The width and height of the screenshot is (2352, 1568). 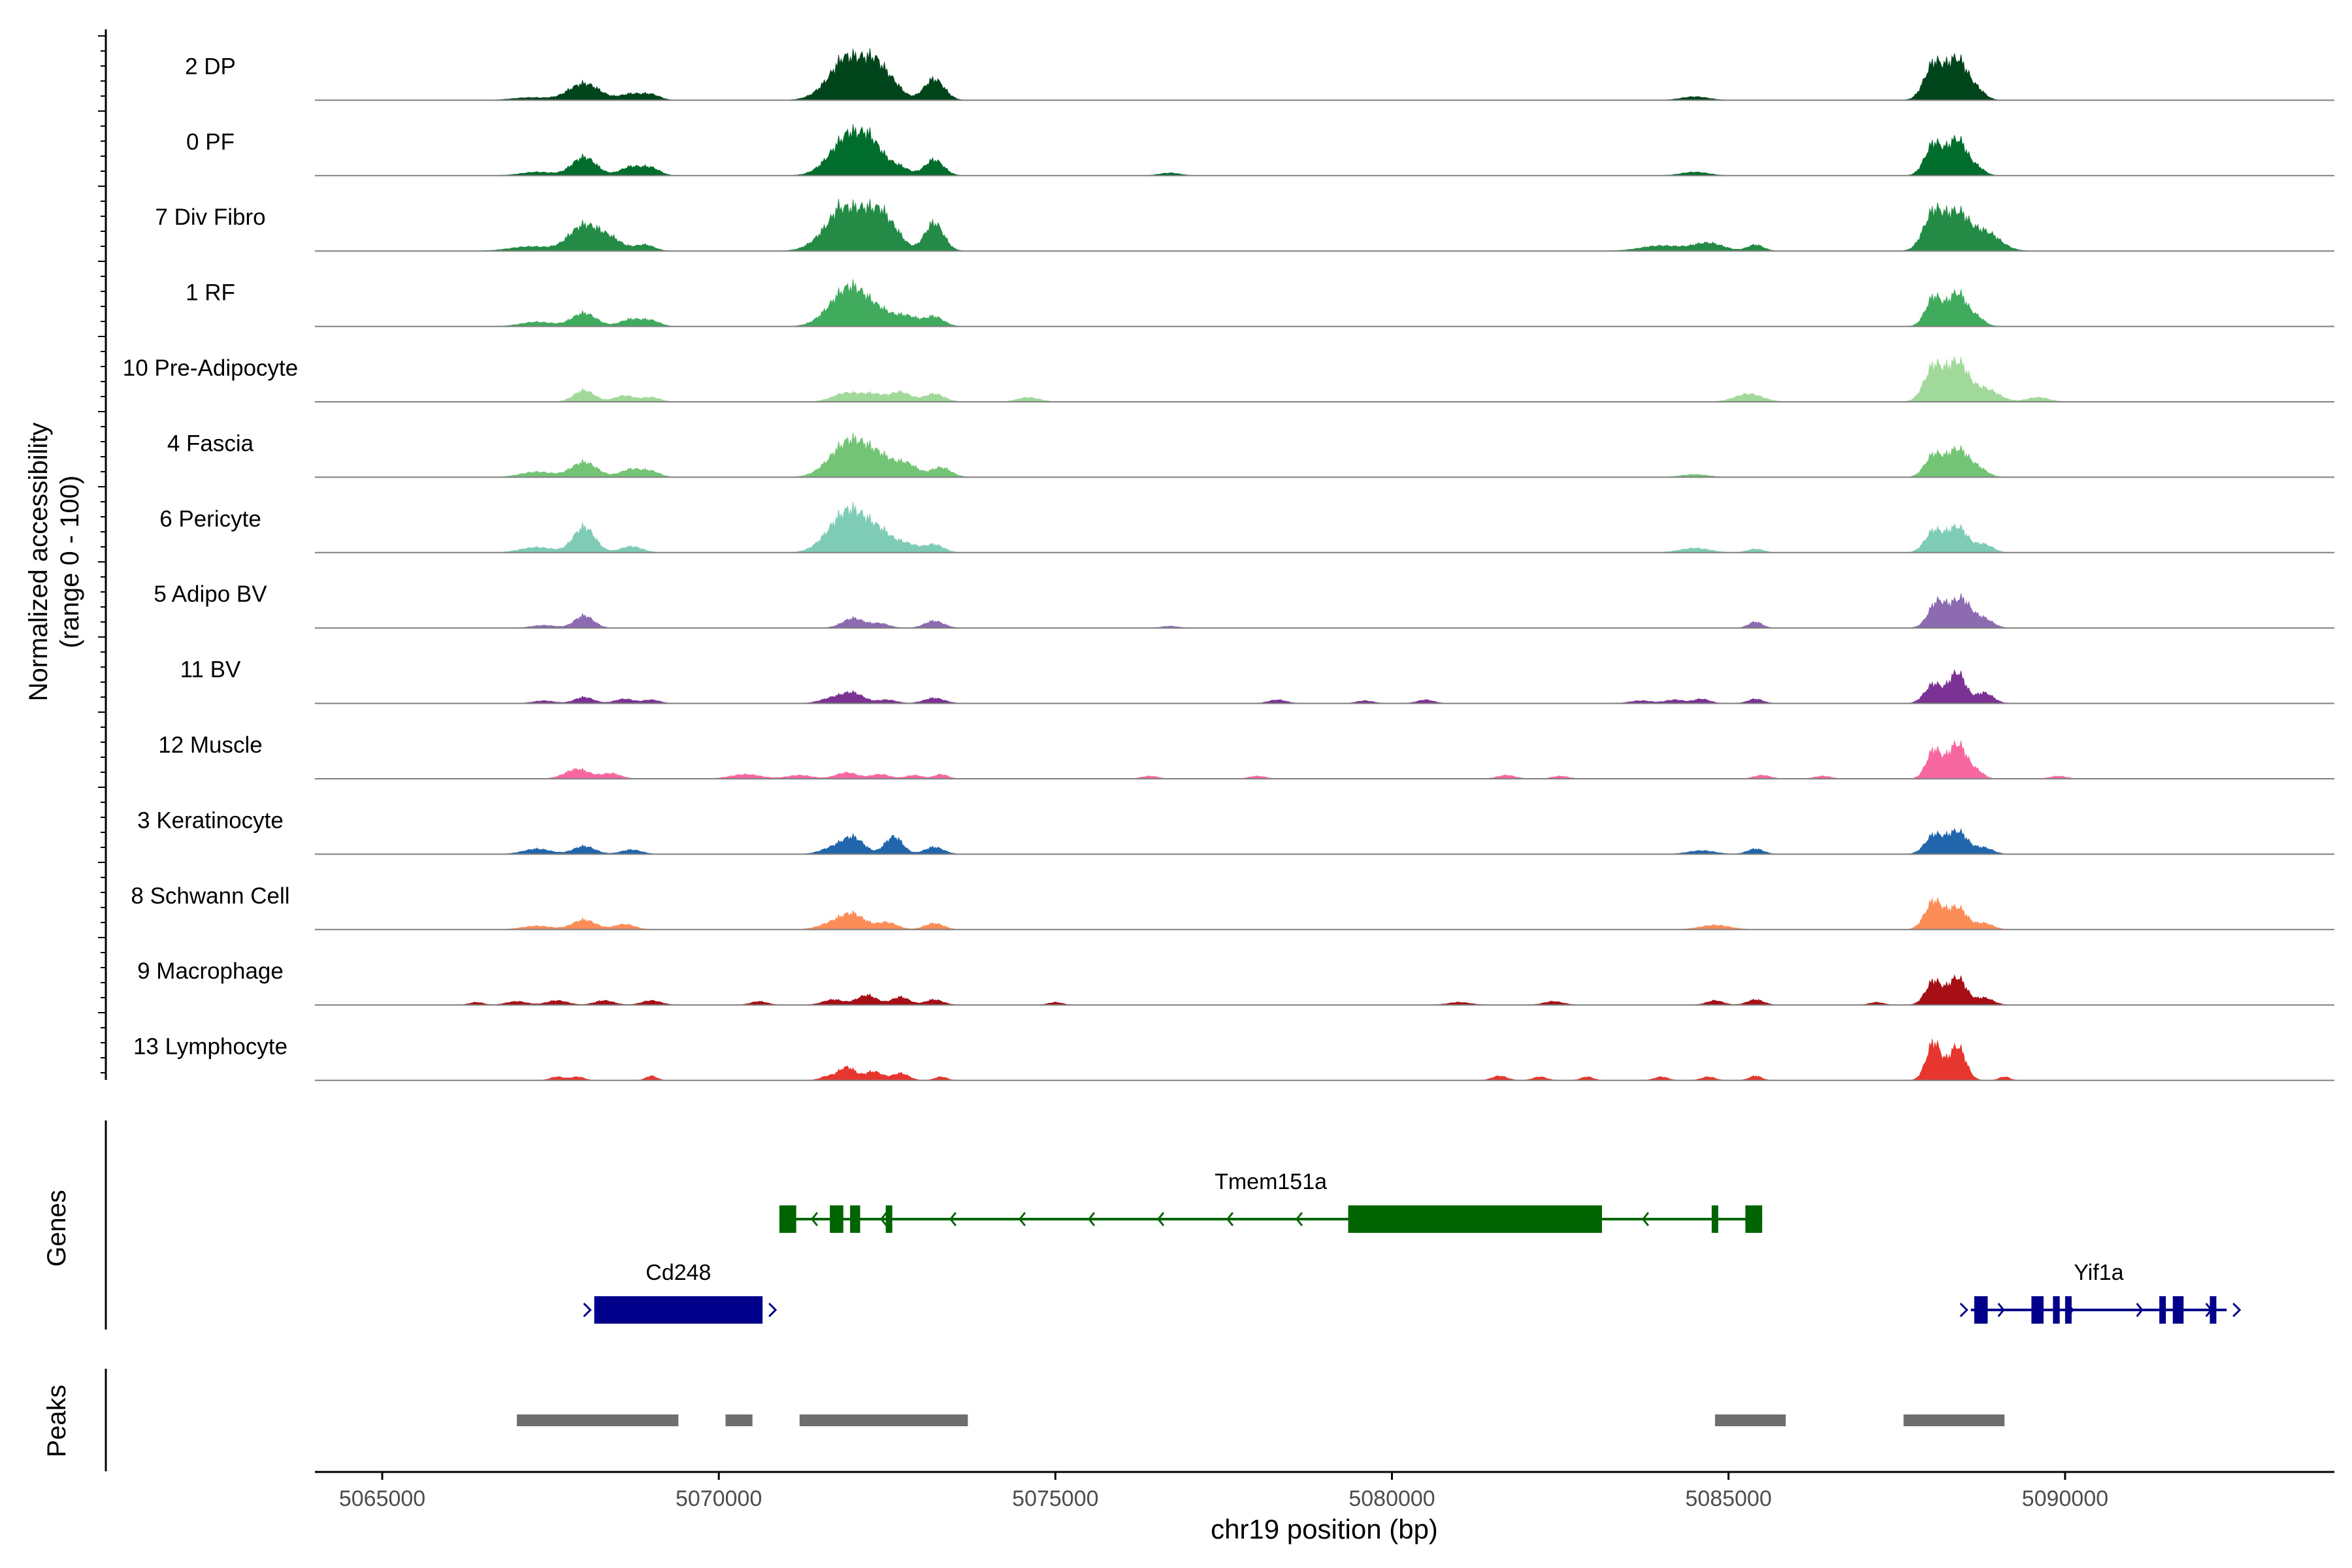 I want to click on y-axis-title: Normalized accessibility (range 0 - 100), so click(x=54, y=562).